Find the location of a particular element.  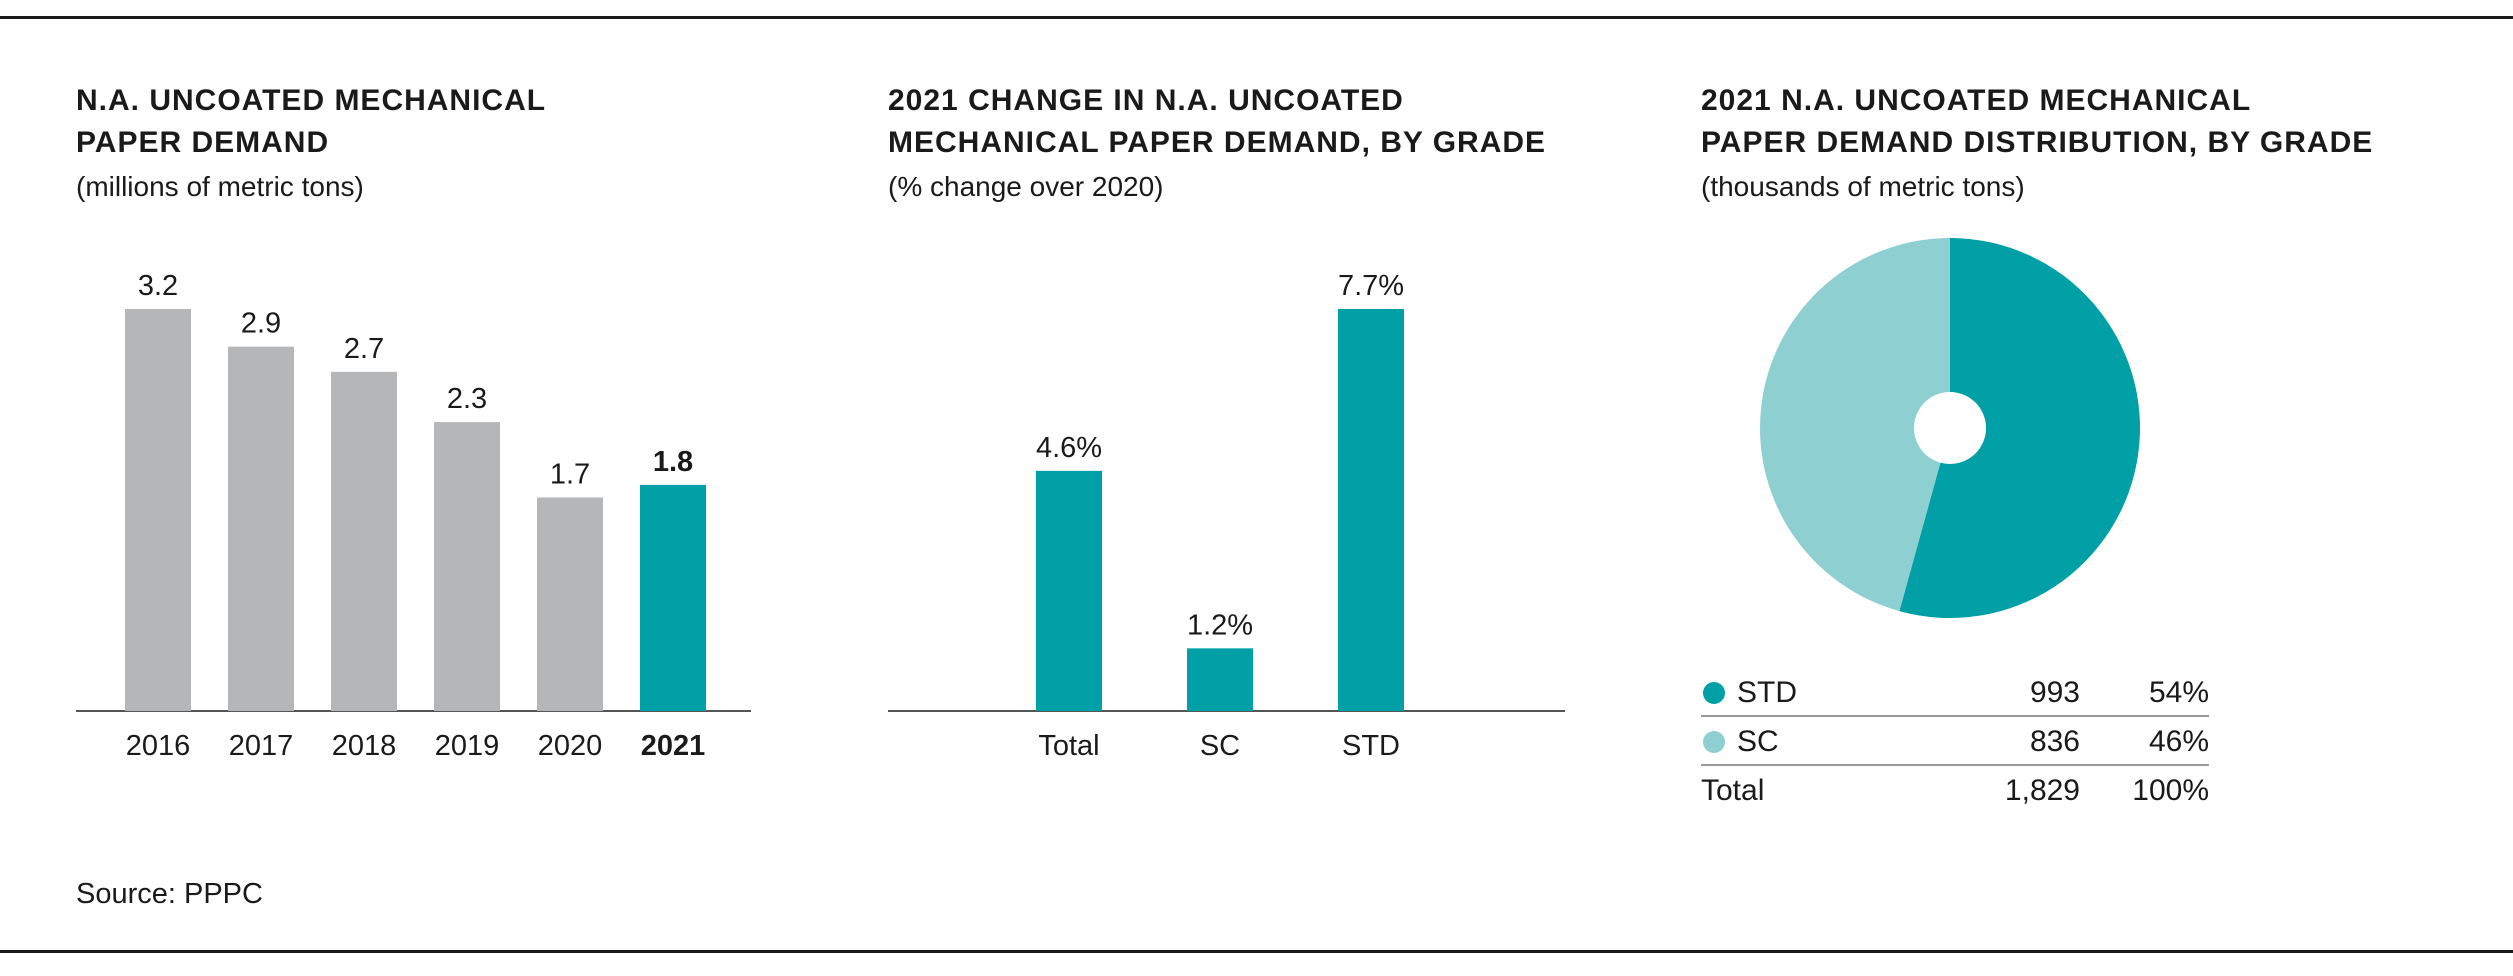

pie-slice-sc is located at coordinates (1854, 425).